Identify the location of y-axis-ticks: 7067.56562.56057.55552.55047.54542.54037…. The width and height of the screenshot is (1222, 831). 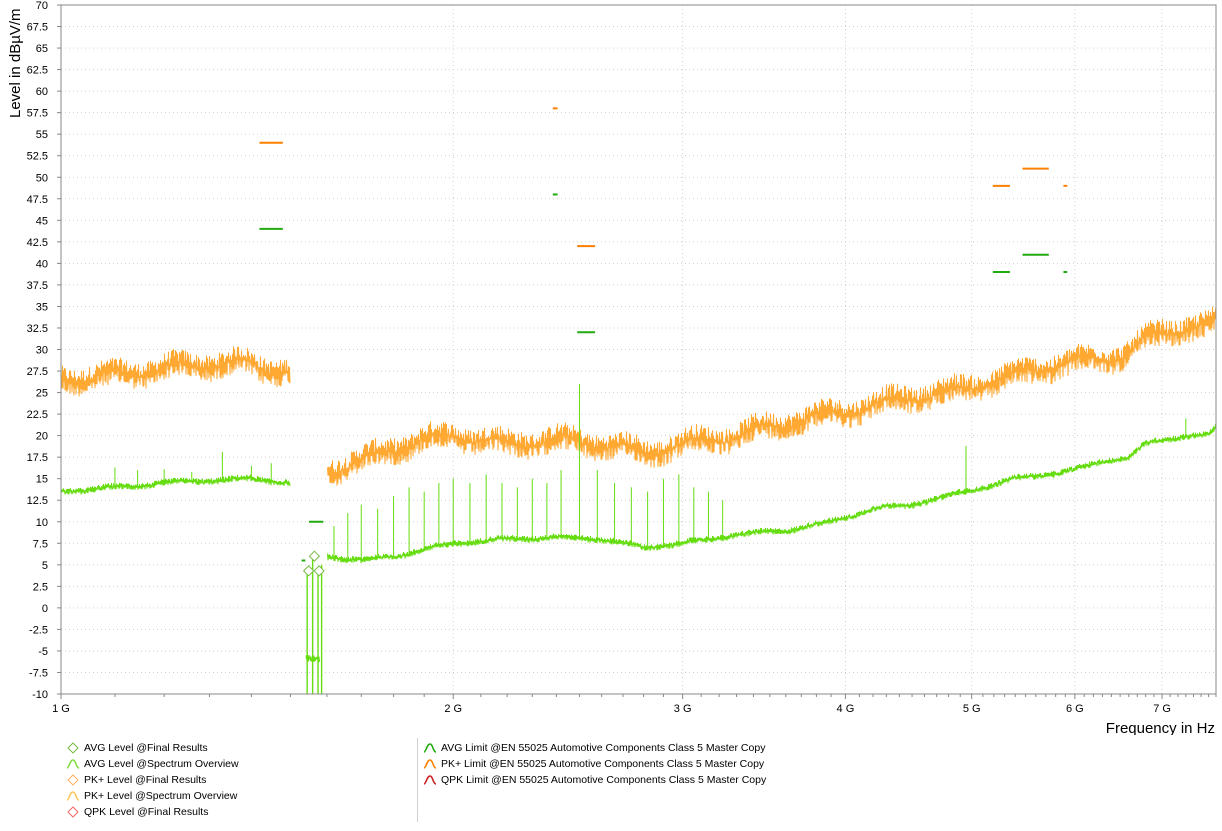
(44, 350).